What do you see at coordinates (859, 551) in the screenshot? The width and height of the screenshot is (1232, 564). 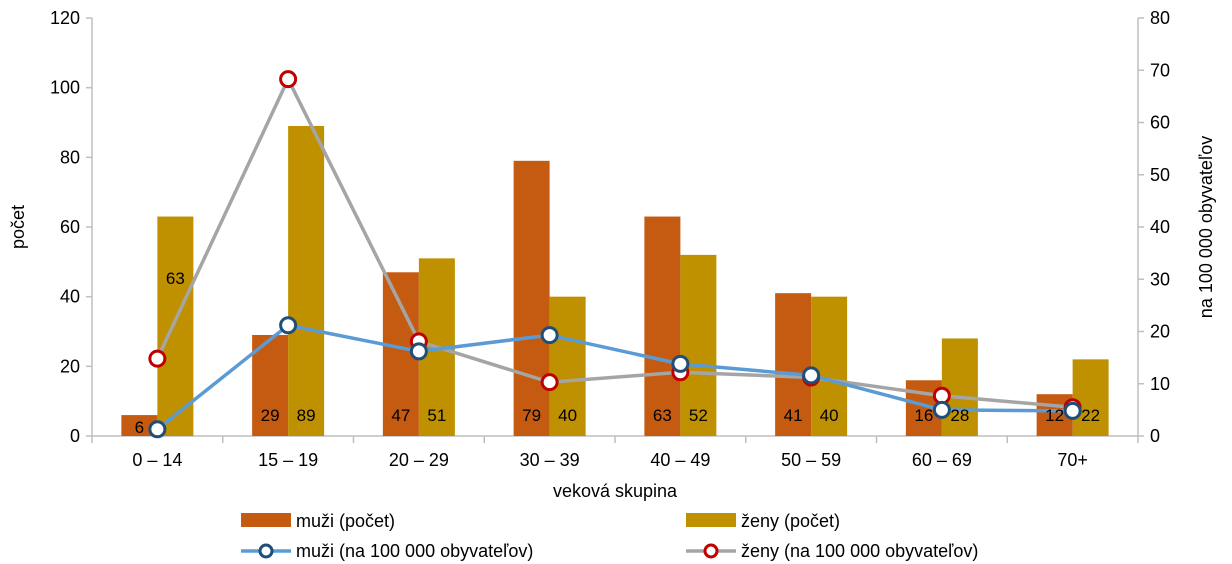 I see `legend-label-zeny-rate: ženy (na 100 000 obyvateľov)` at bounding box center [859, 551].